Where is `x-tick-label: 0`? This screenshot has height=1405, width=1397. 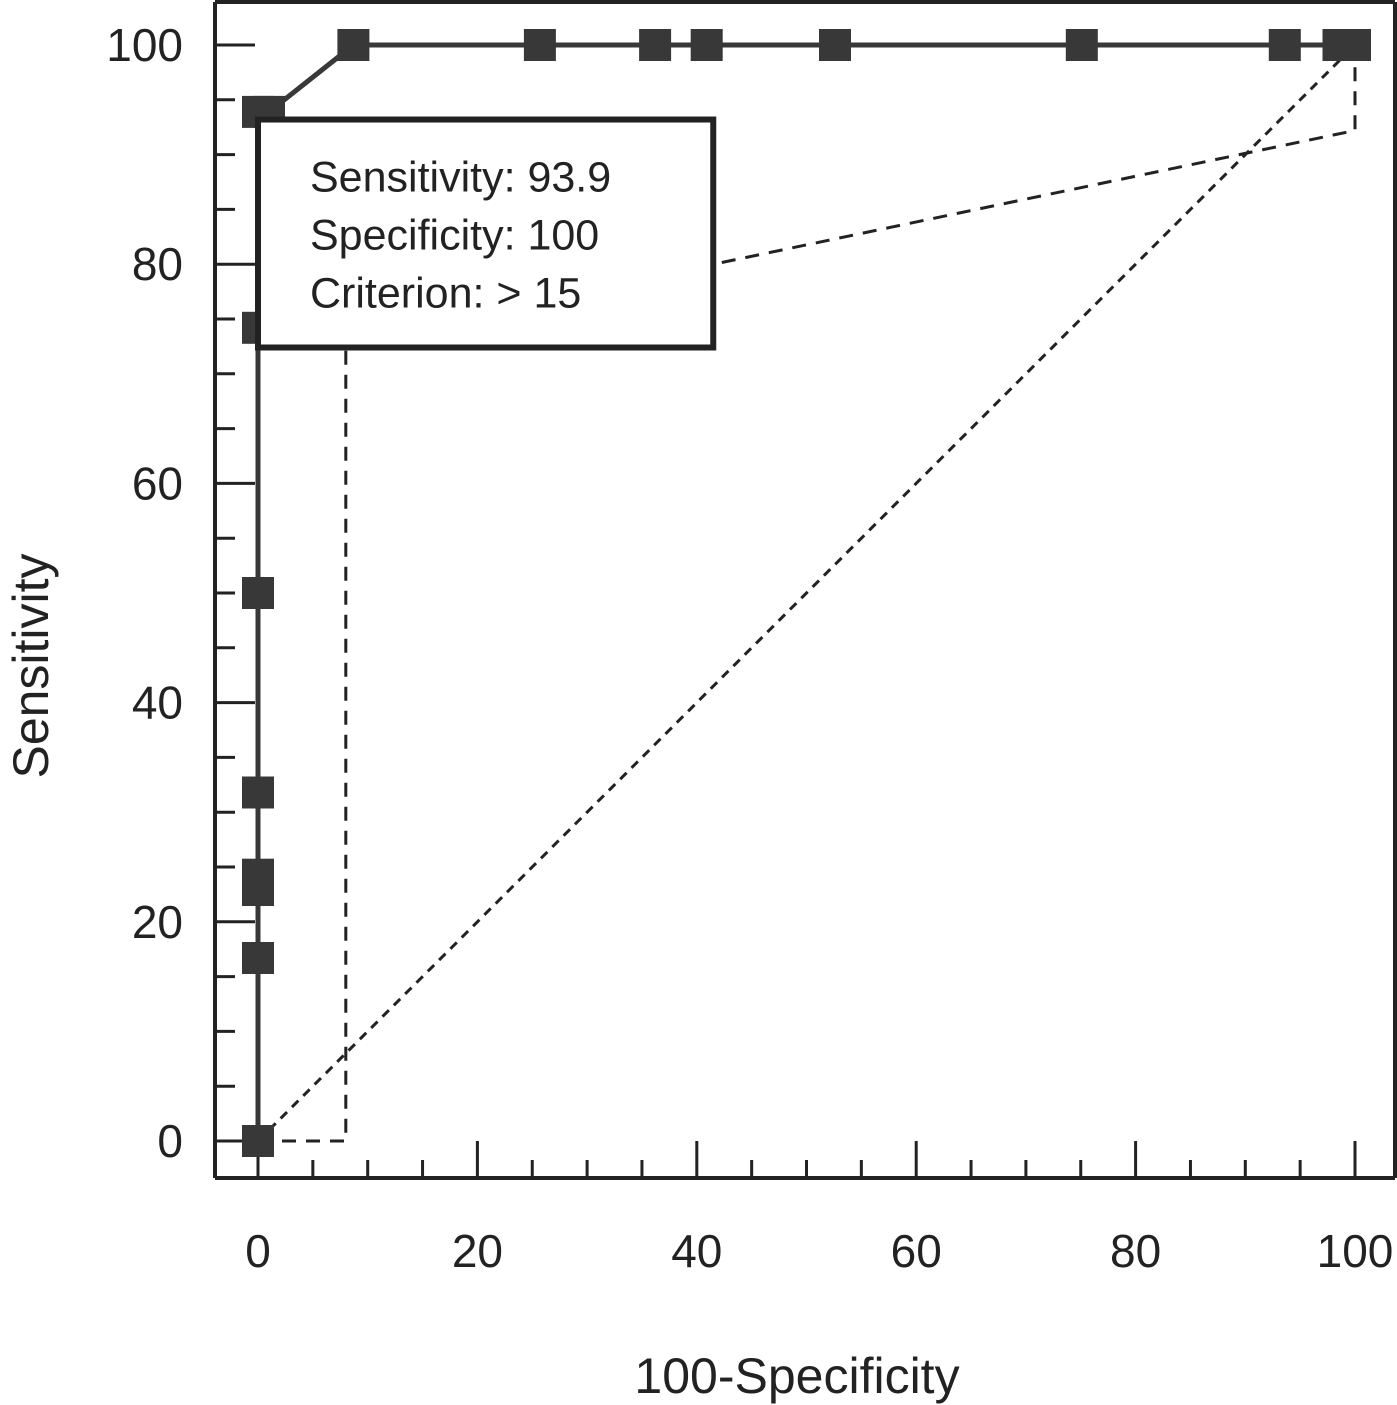
x-tick-label: 0 is located at coordinates (258, 1251).